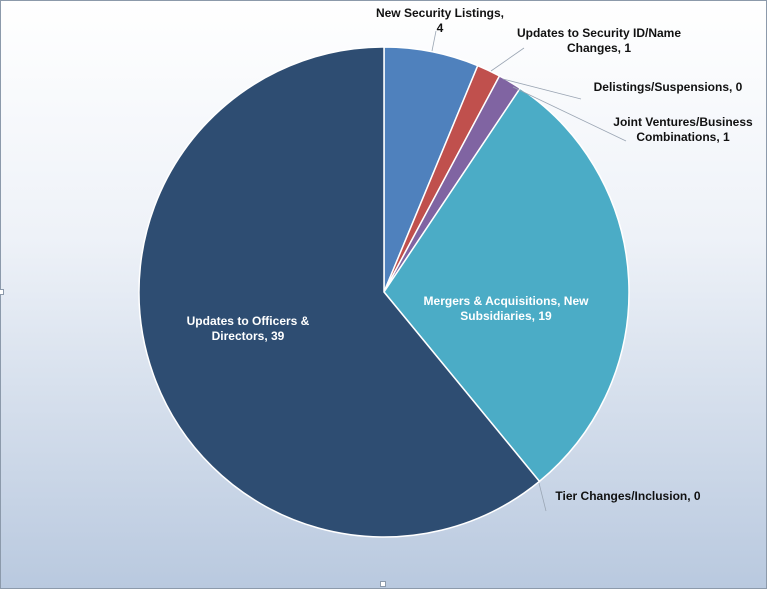 The width and height of the screenshot is (767, 590). What do you see at coordinates (383, 584) in the screenshot?
I see `resize-handle-bottom` at bounding box center [383, 584].